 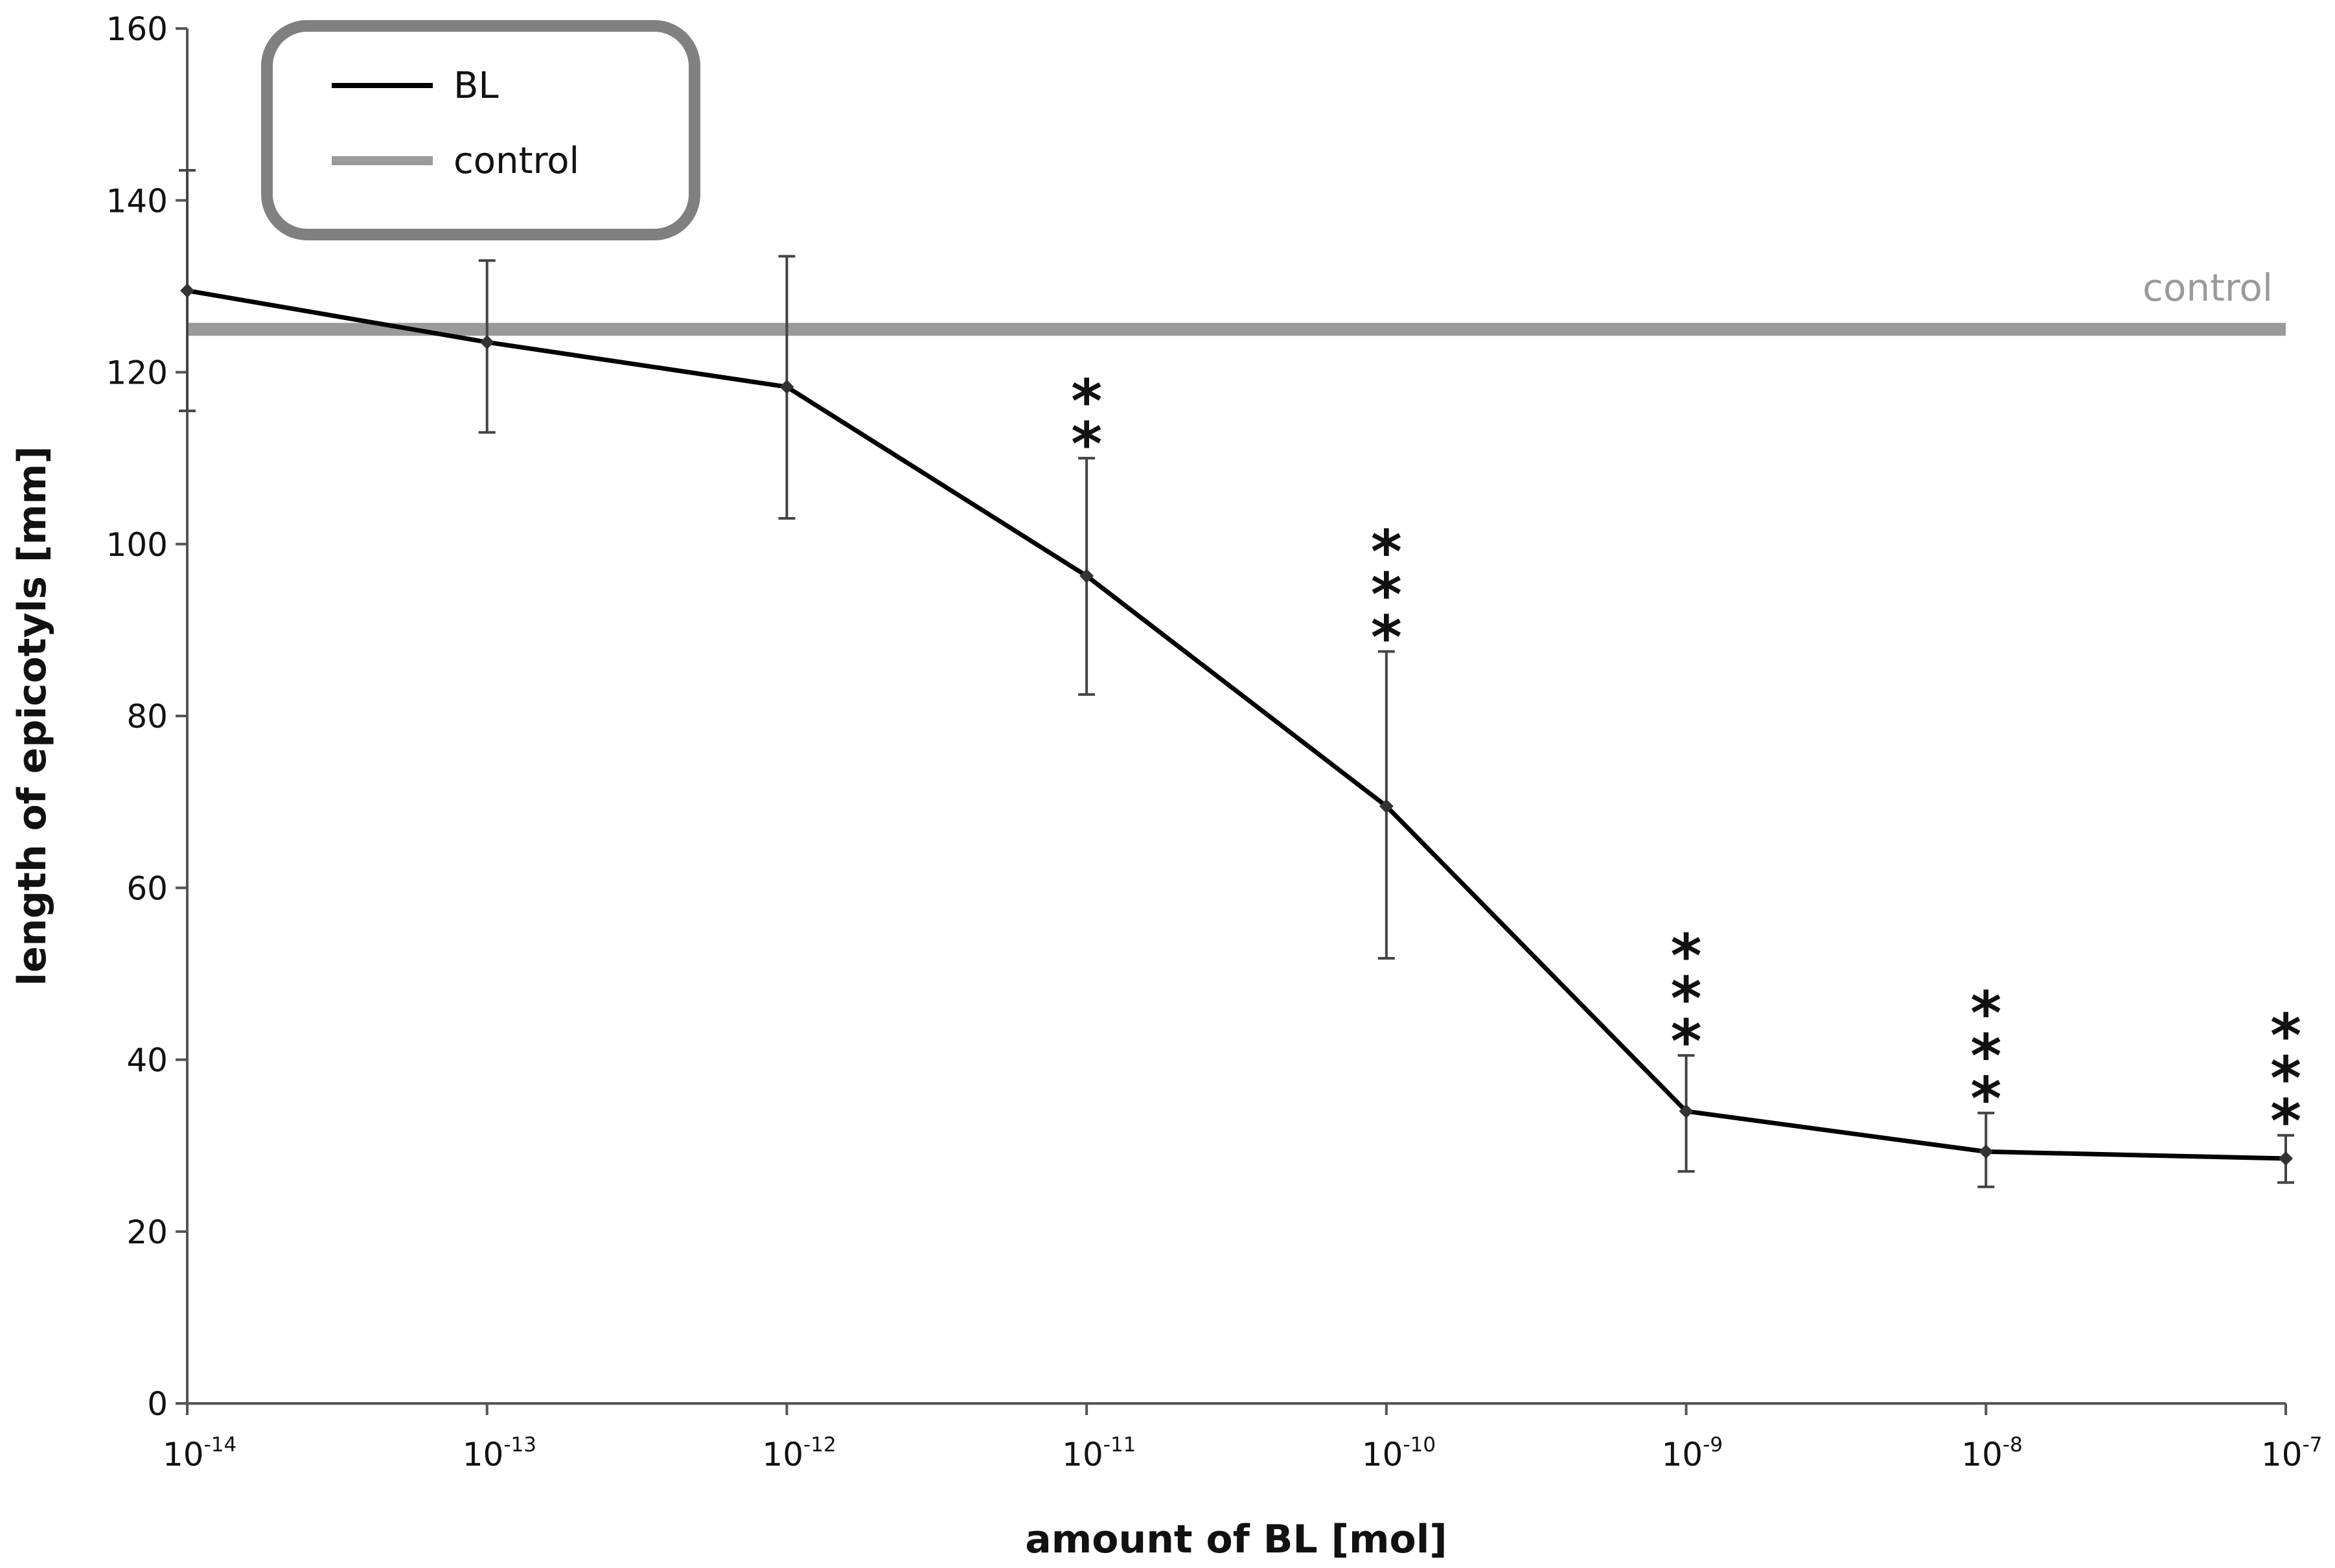 I want to click on sig-star-4-2: *, so click(x=1387, y=638).